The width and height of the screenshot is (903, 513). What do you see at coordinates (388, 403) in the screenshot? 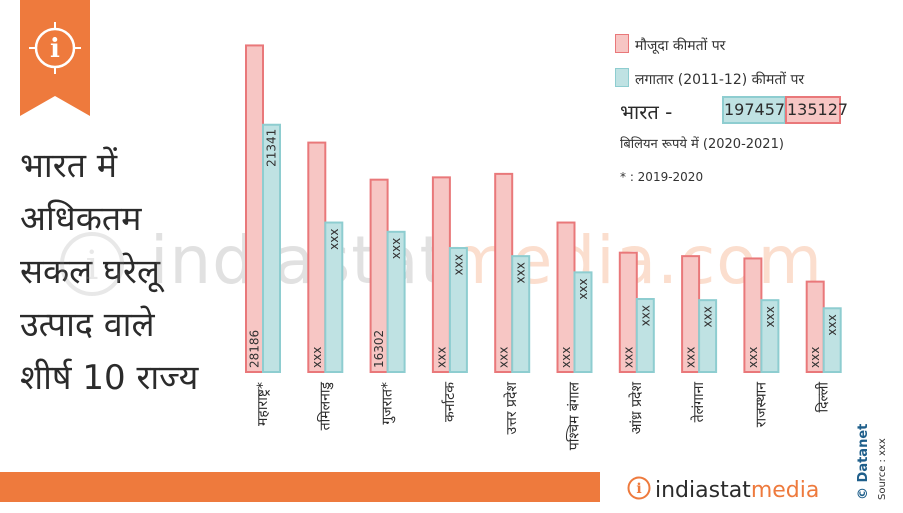
I see `category-label-2: गुजरात*` at bounding box center [388, 403].